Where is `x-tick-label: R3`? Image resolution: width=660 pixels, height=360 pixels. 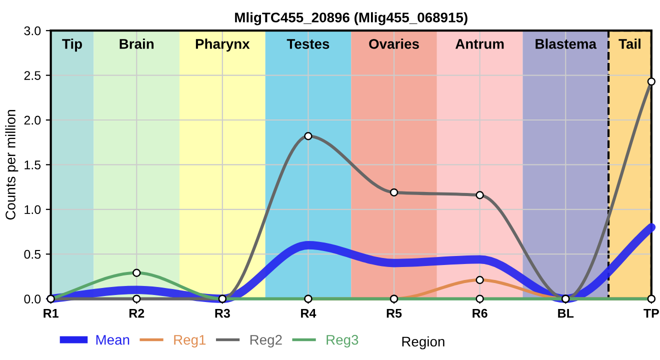 x-tick-label: R3 is located at coordinates (222, 313).